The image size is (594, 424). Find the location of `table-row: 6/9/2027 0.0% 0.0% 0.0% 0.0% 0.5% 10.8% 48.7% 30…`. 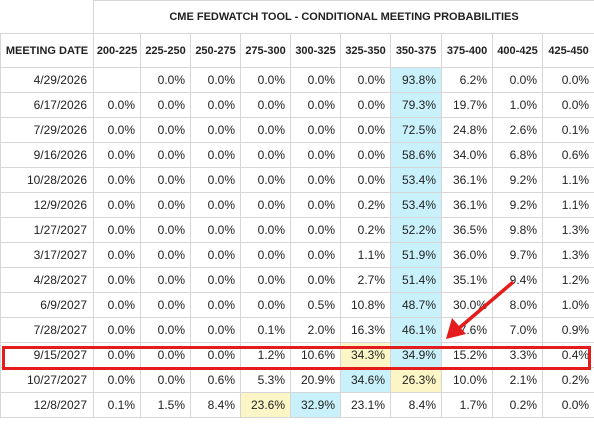

table-row: 6/9/2027 0.0% 0.0% 0.0% 0.0% 0.5% 10.8% 48.7% 30… is located at coordinates (297, 305).